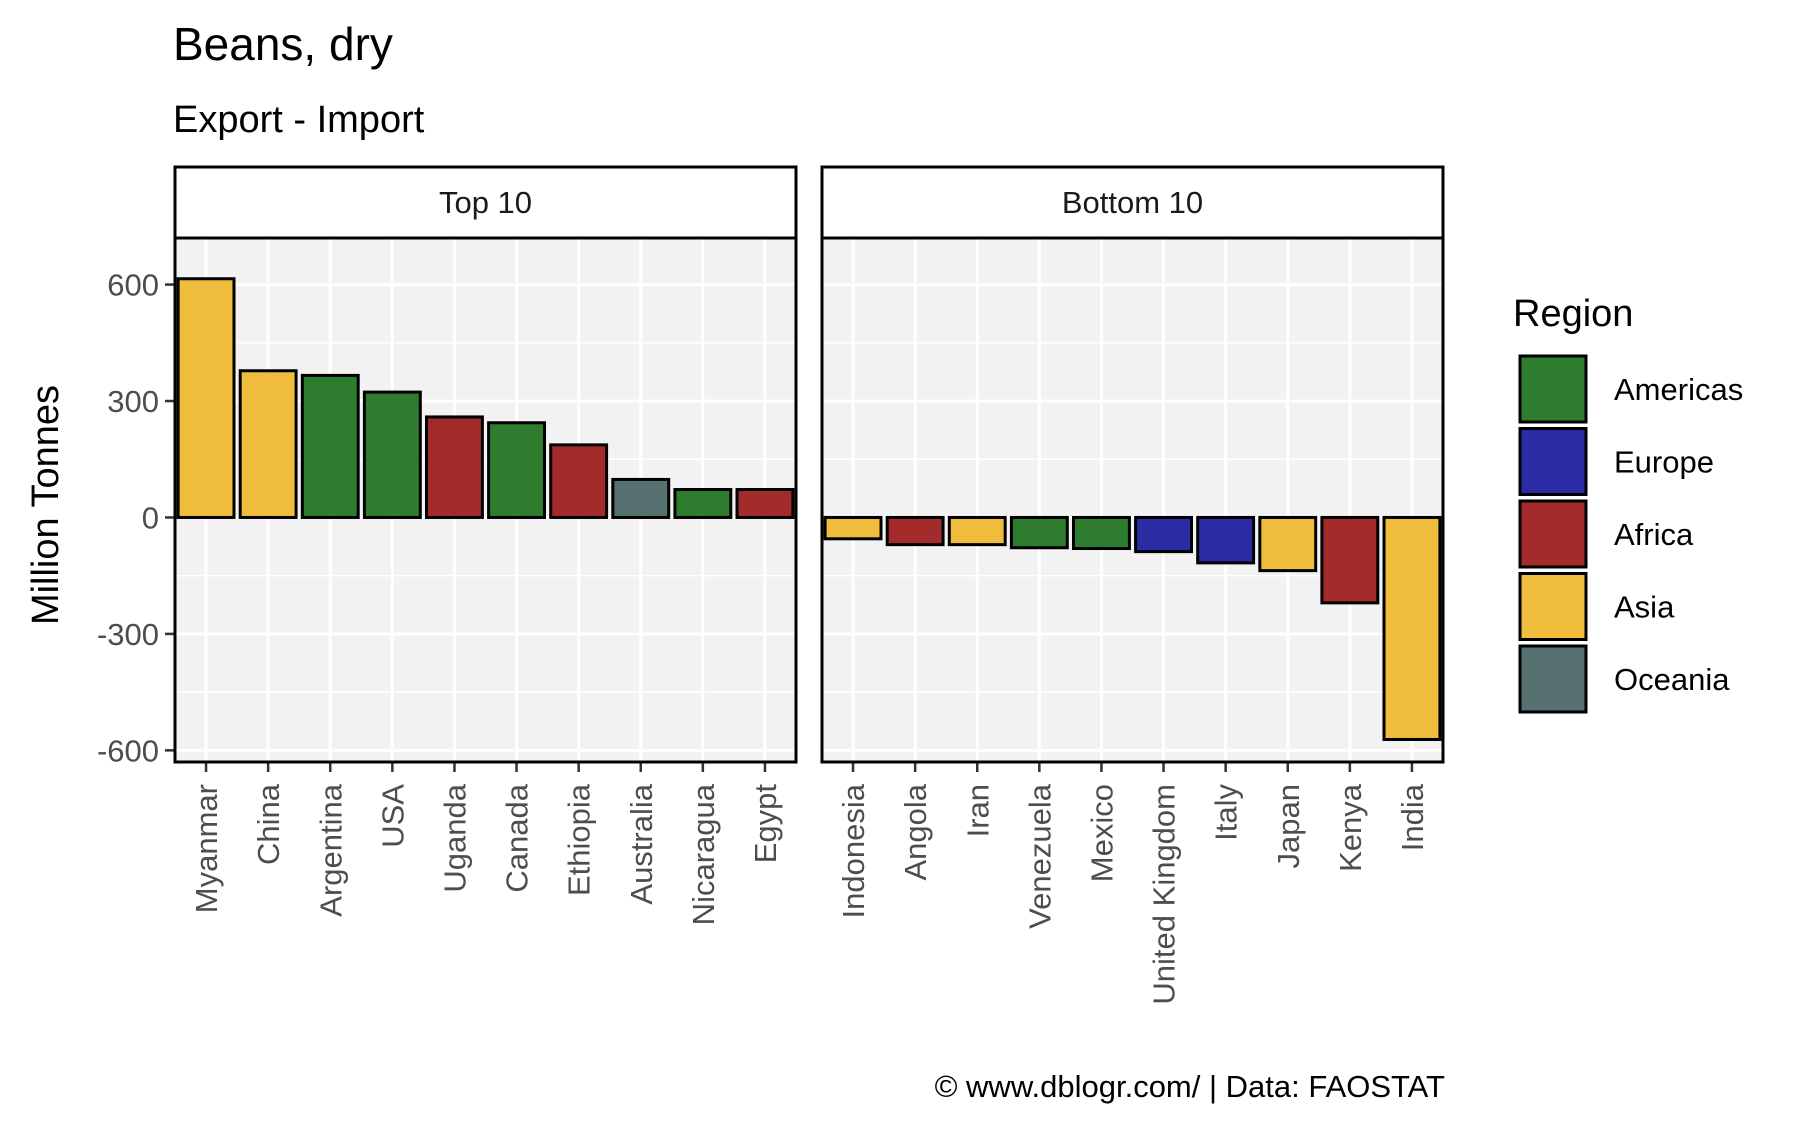  I want to click on legend: Region Americas Europe Africa Asia Oceania, so click(1628, 503).